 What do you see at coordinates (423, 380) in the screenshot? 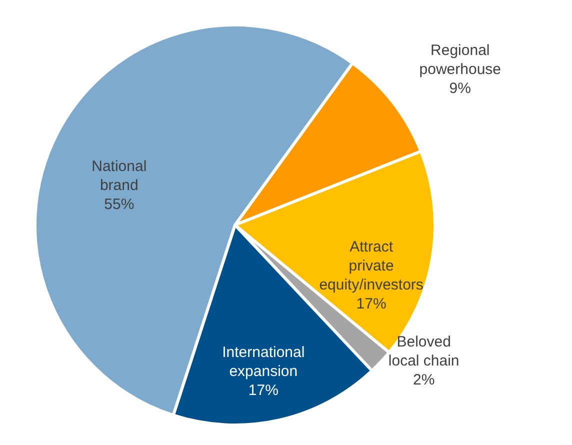
I see `data-label: 2%` at bounding box center [423, 380].